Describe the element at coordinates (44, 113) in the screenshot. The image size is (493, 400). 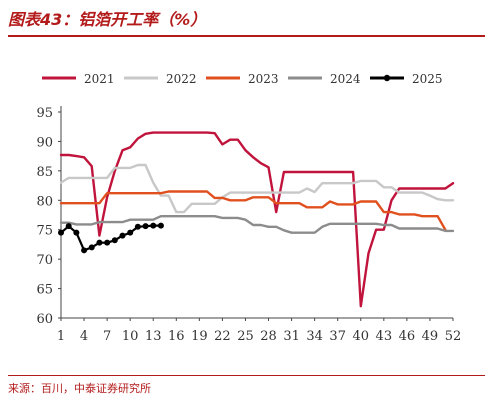
I see `y-tick-label: 95` at that location.